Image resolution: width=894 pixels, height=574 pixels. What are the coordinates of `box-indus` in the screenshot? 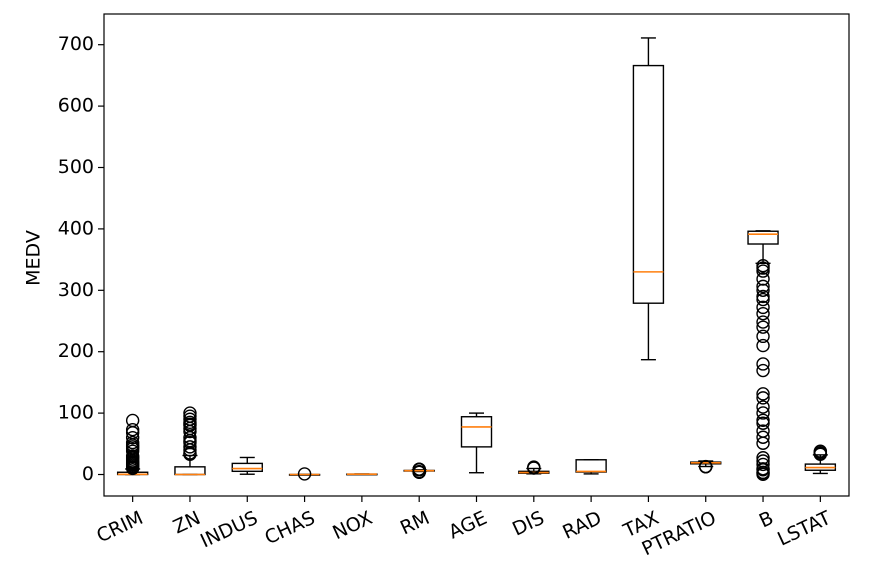 It's located at (247, 465).